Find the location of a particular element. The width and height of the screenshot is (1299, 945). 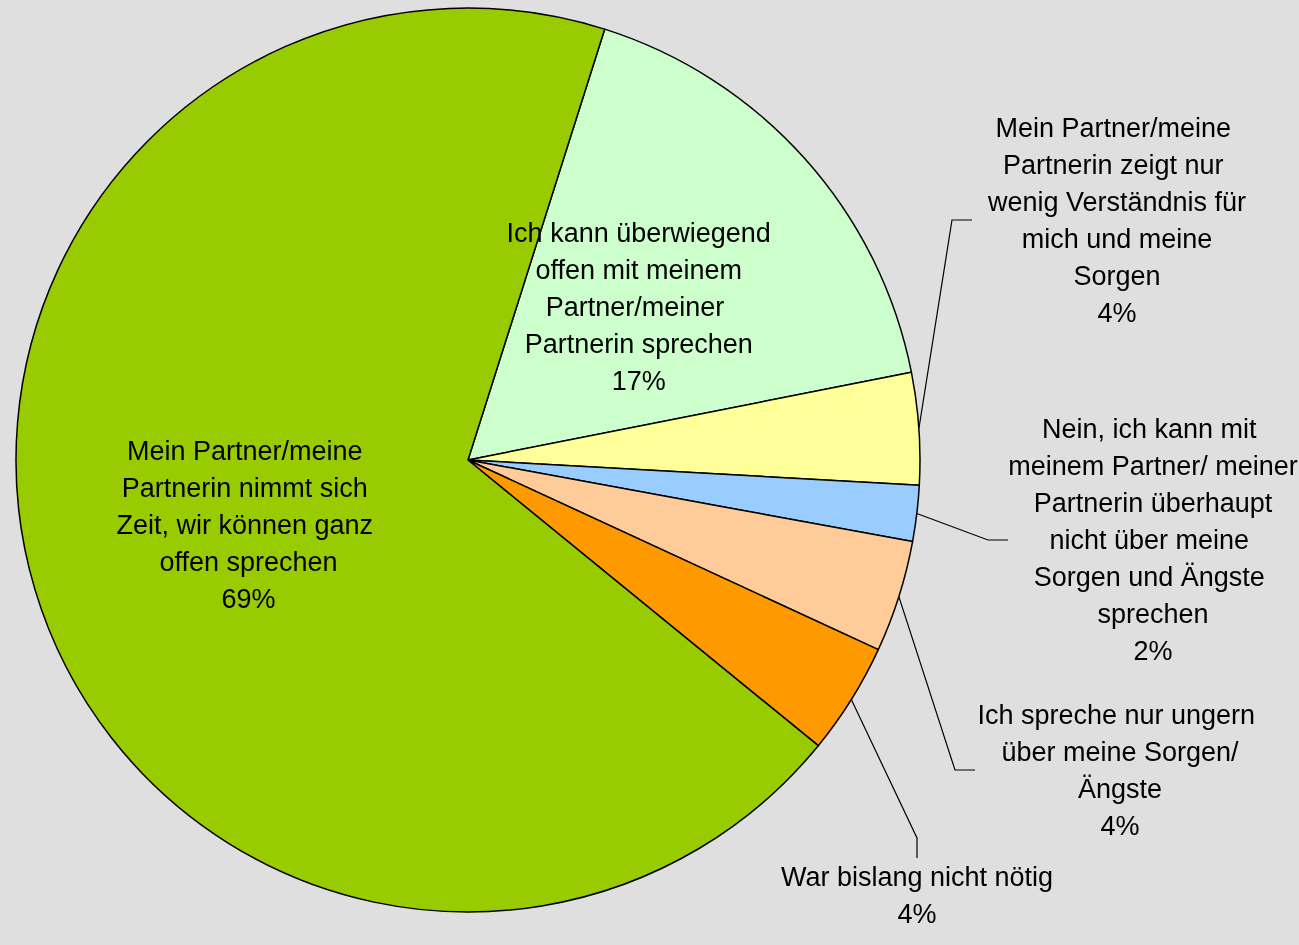

slice-label: Mein Partner/meine Partnerin zeigt nur wenig Verständnis für mich und meine Sorgen is located at coordinates (1116, 201).